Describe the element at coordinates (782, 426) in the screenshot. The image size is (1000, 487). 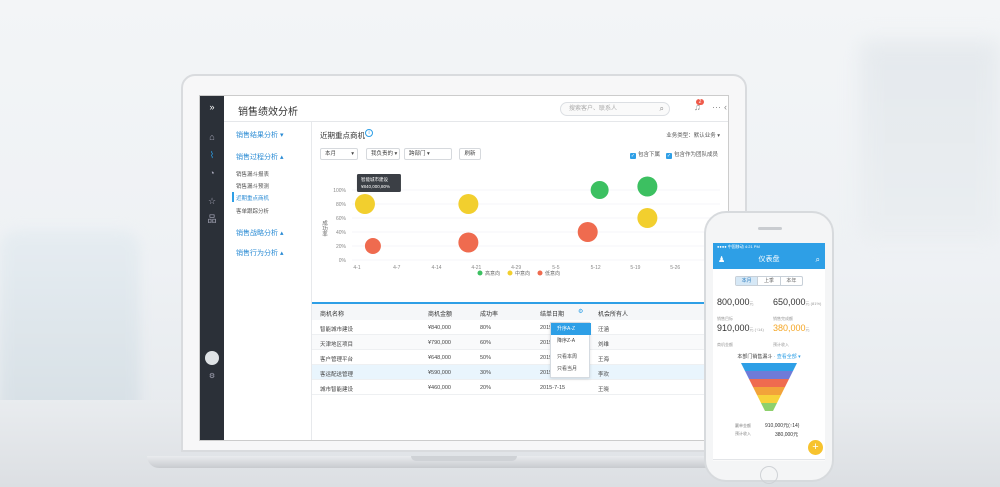
I see `funnel-value-1: 910,000元(↑14)` at that location.